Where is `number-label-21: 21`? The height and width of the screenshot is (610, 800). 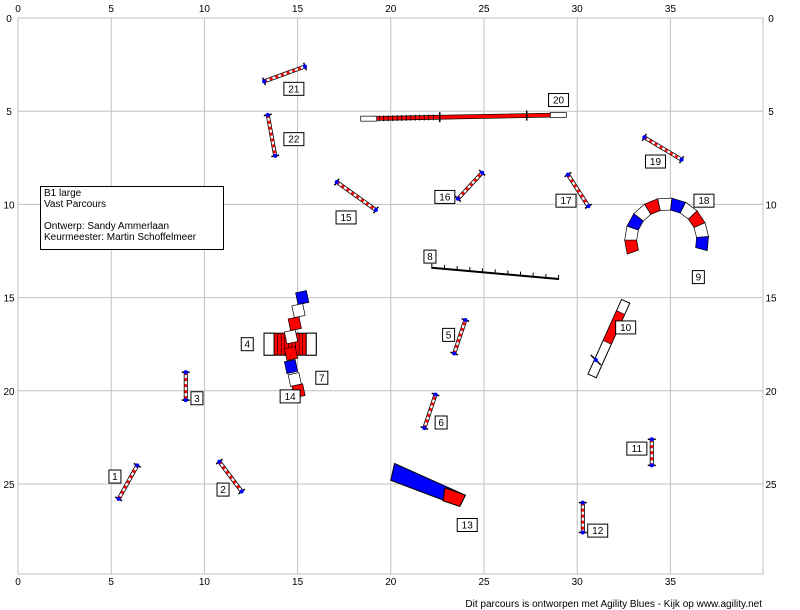 number-label-21: 21 is located at coordinates (294, 89).